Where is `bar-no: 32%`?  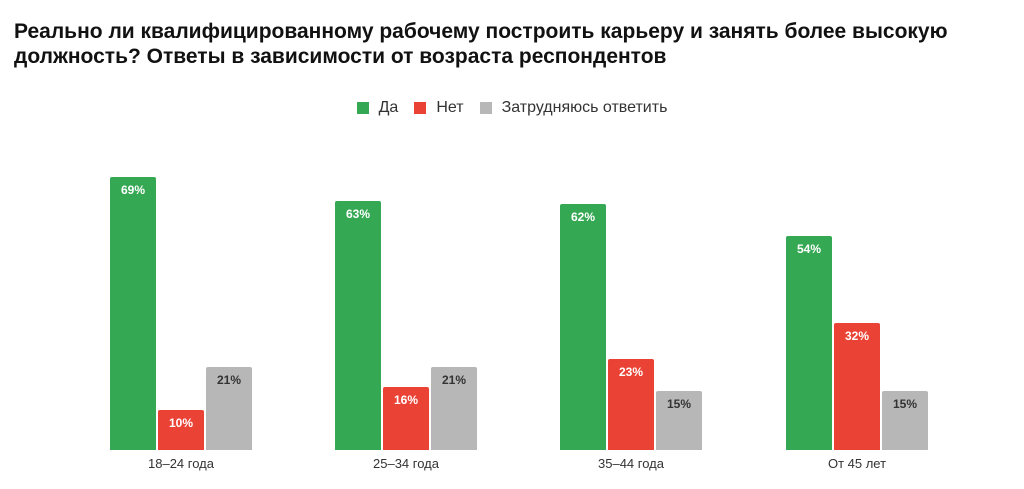
bar-no: 32% is located at coordinates (857, 386).